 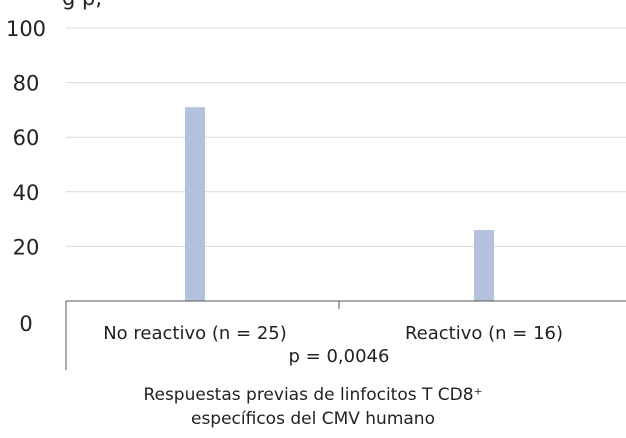 What do you see at coordinates (26, 29) in the screenshot?
I see `y-tick-label: 100` at bounding box center [26, 29].